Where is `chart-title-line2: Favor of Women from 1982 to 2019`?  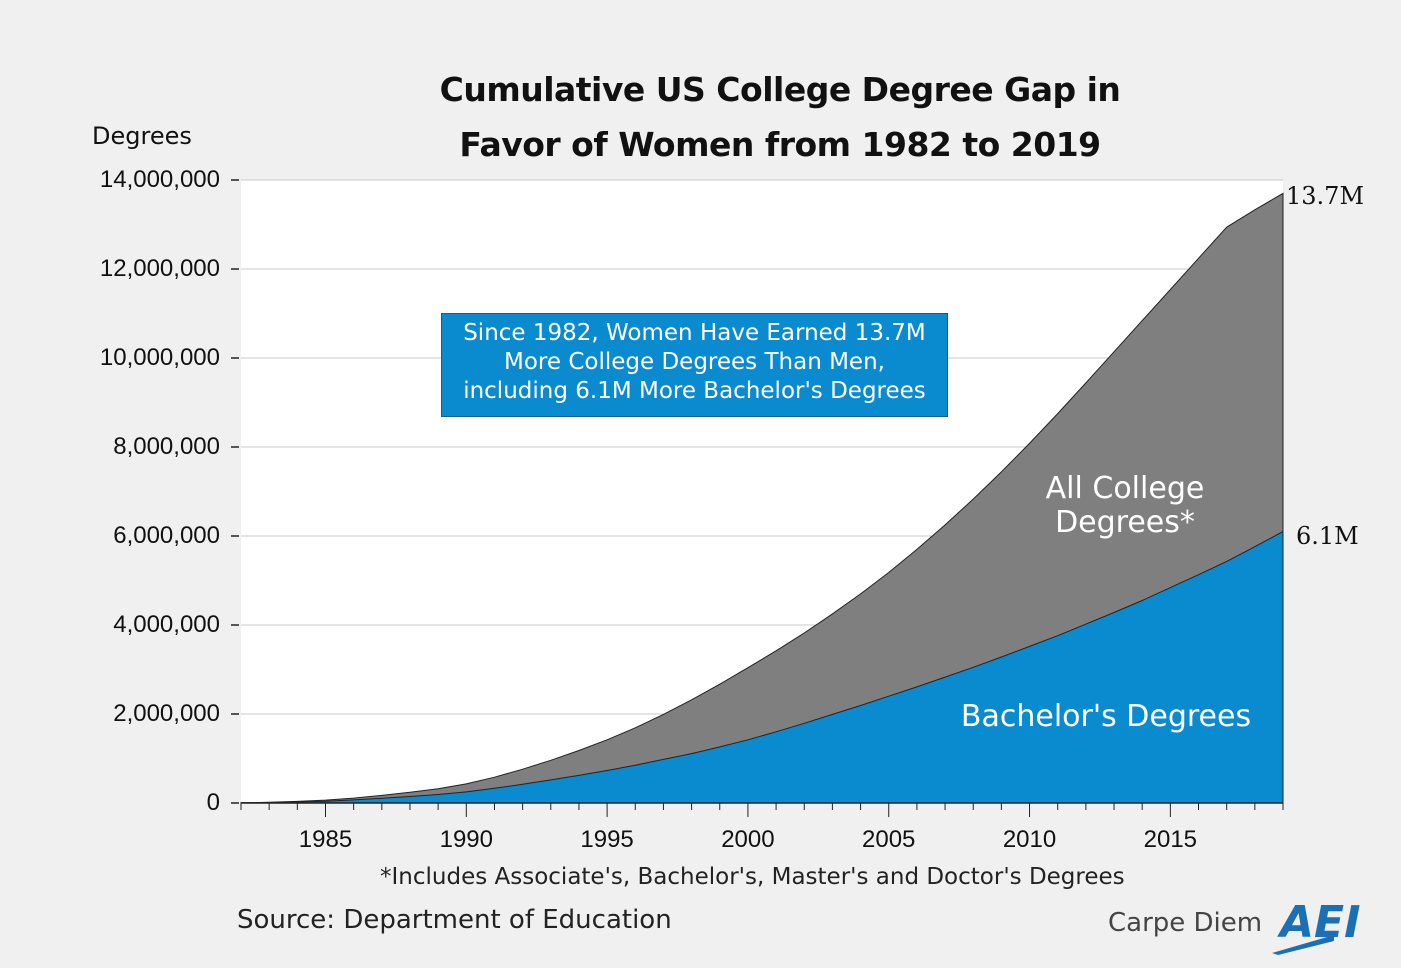 chart-title-line2: Favor of Women from 1982 to 2019 is located at coordinates (780, 144).